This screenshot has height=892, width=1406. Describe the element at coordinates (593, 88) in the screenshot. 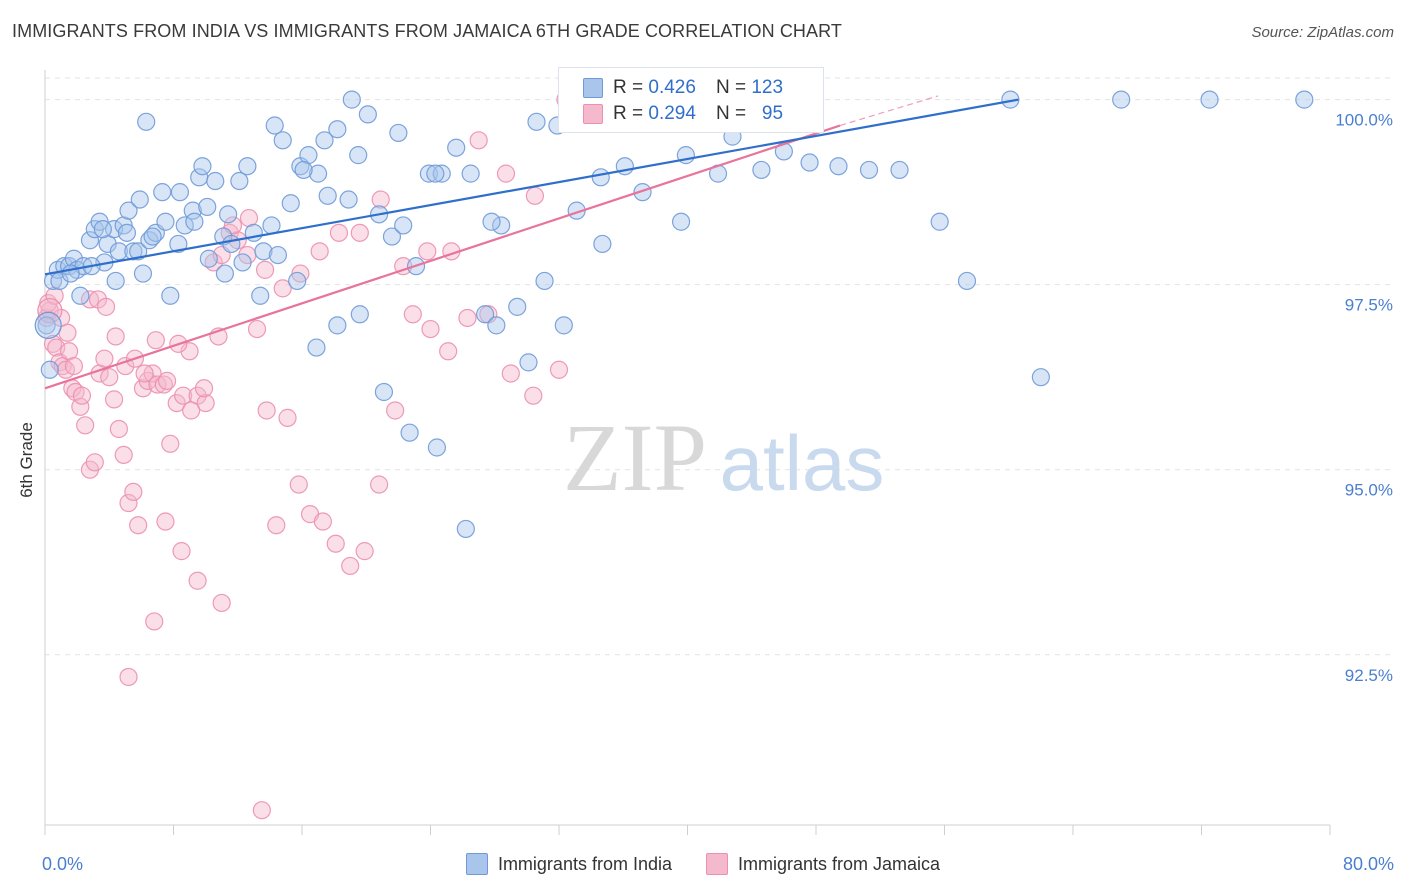

I see `india-swatch` at that location.